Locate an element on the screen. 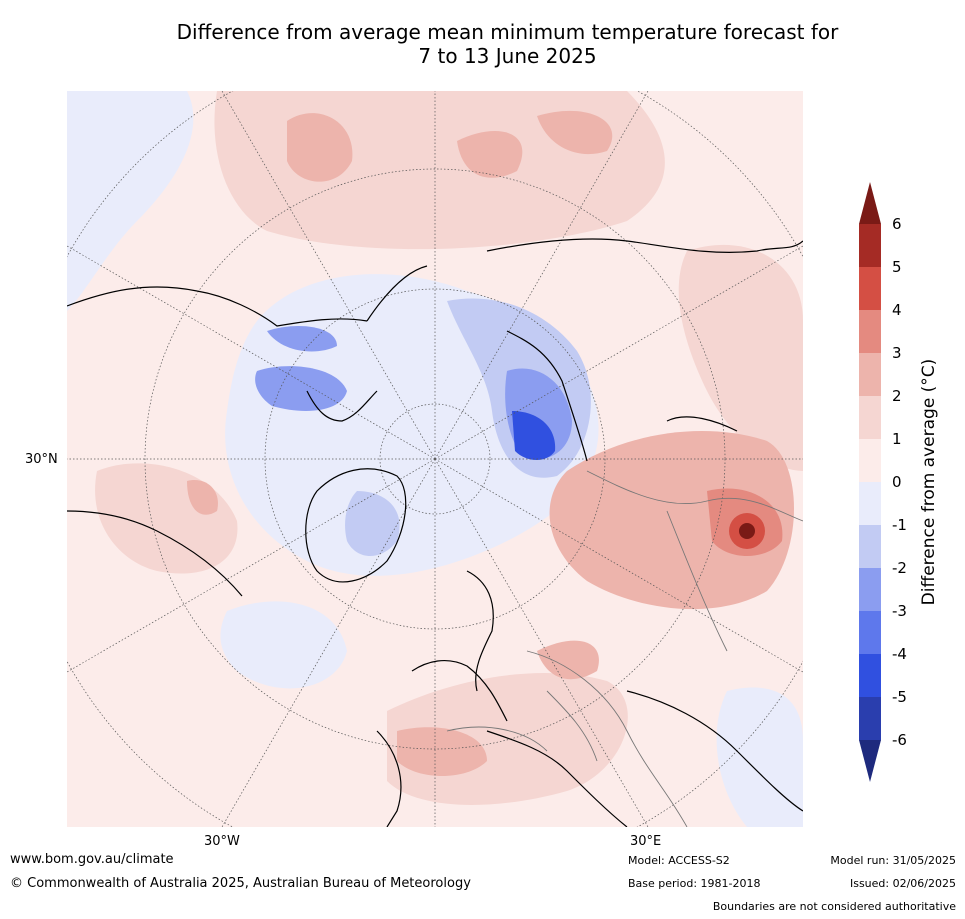 This screenshot has width=965, height=919. colorbar-tick-label: -5 is located at coordinates (899, 696).